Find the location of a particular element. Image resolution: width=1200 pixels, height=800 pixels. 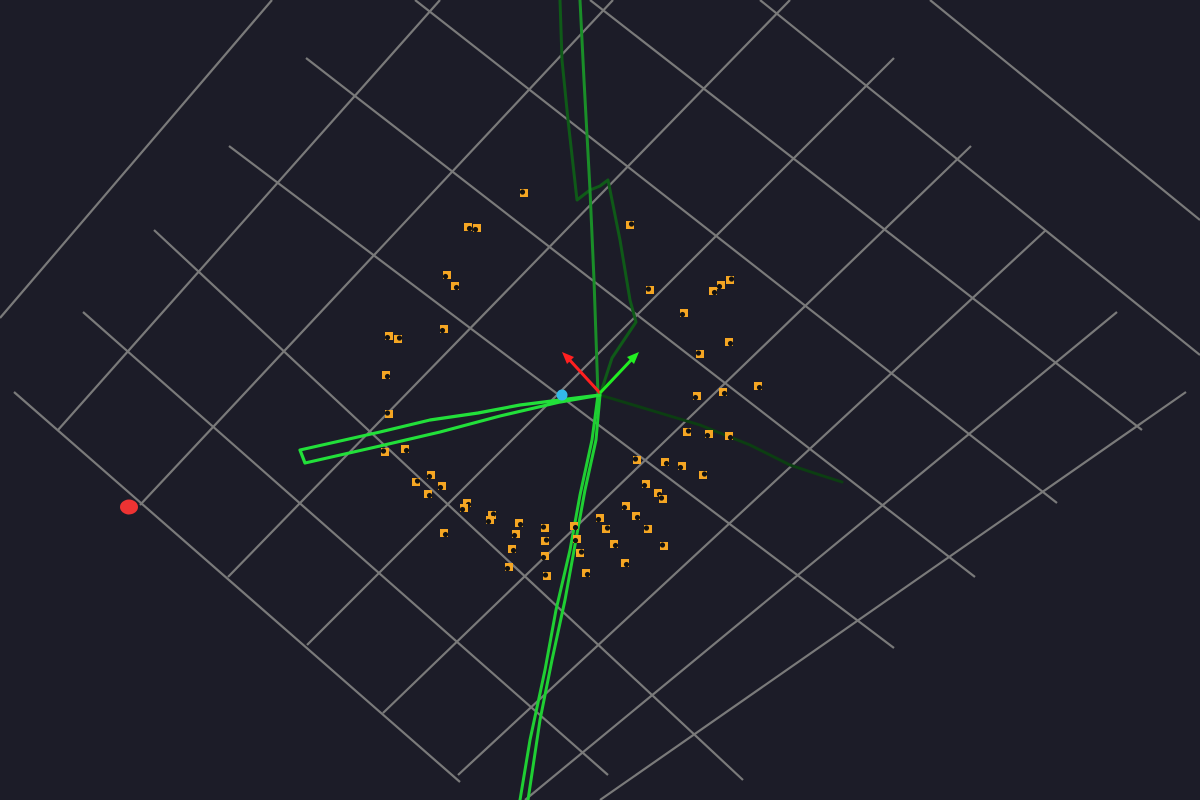

target-dot-icon is located at coordinates (129, 507).